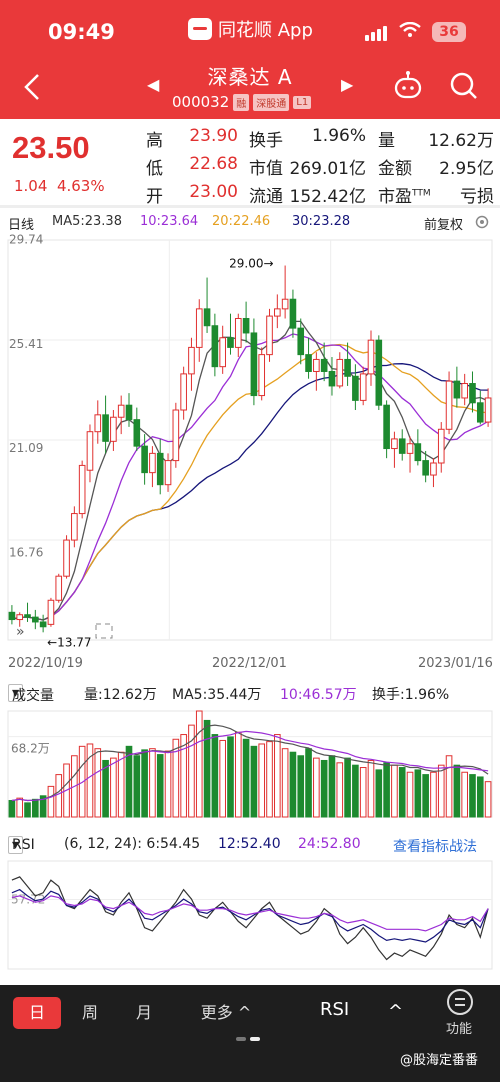  Describe the element at coordinates (31, 694) in the screenshot. I see `volume-selector: 成交量 ▾` at that location.